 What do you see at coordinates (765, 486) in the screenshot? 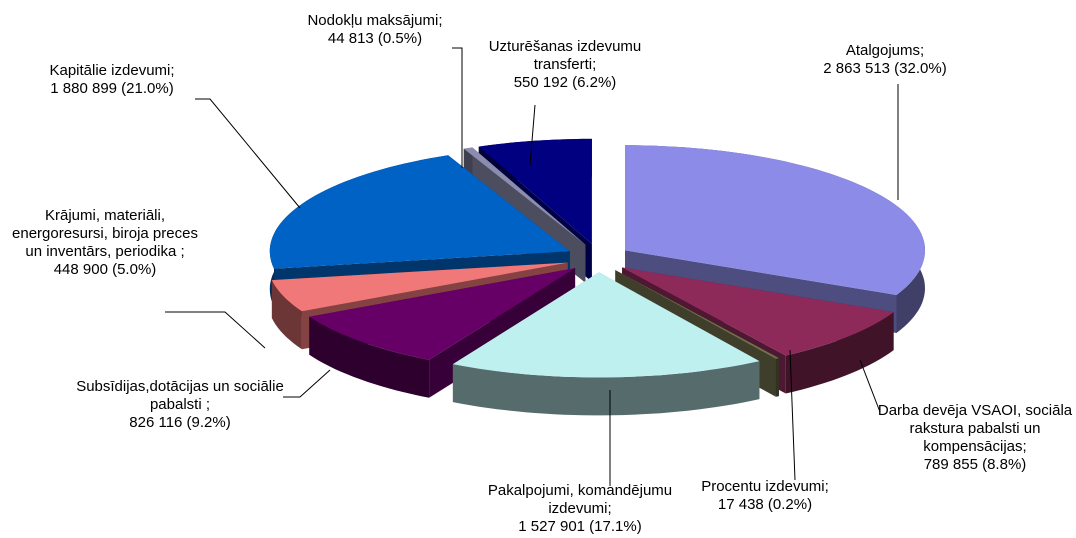
I see `category-label: Procentu izdevumi;` at bounding box center [765, 486].